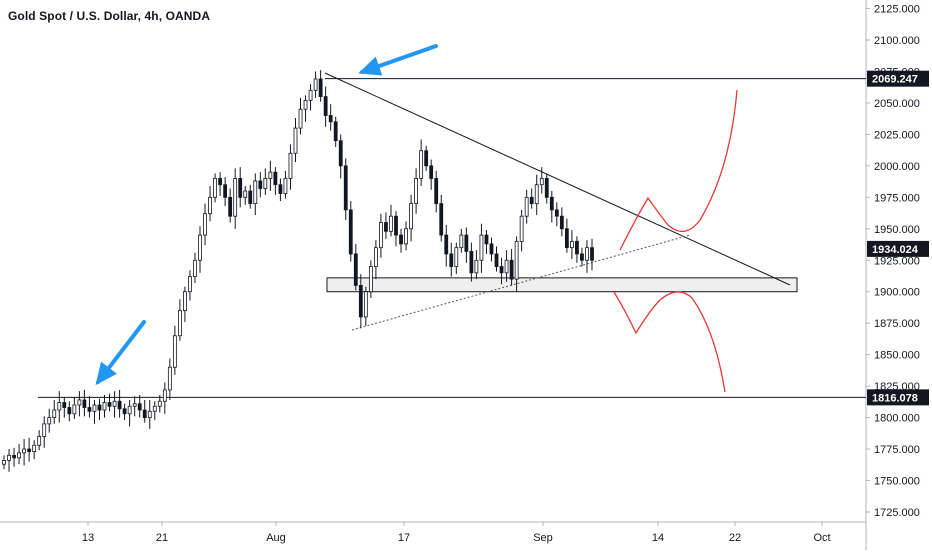 This screenshot has width=932, height=555. I want to click on x-tick-label: 17, so click(404, 538).